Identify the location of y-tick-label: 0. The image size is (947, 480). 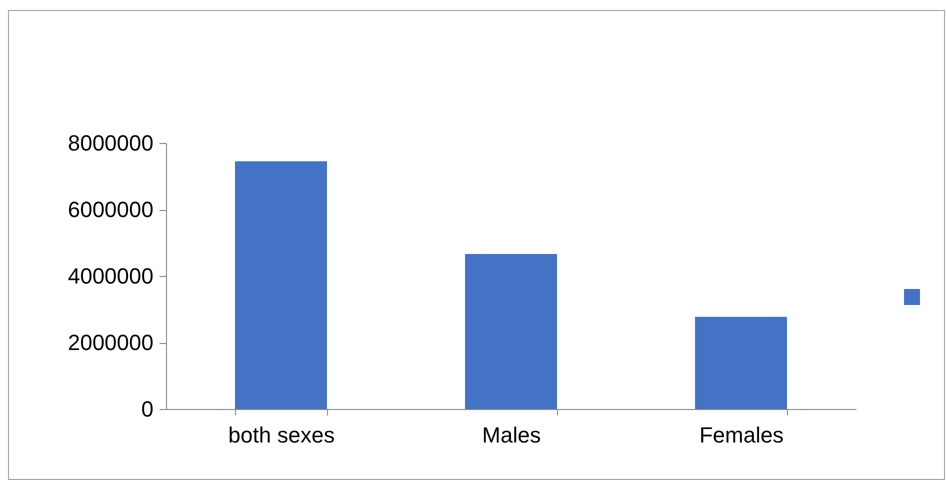
(147, 409).